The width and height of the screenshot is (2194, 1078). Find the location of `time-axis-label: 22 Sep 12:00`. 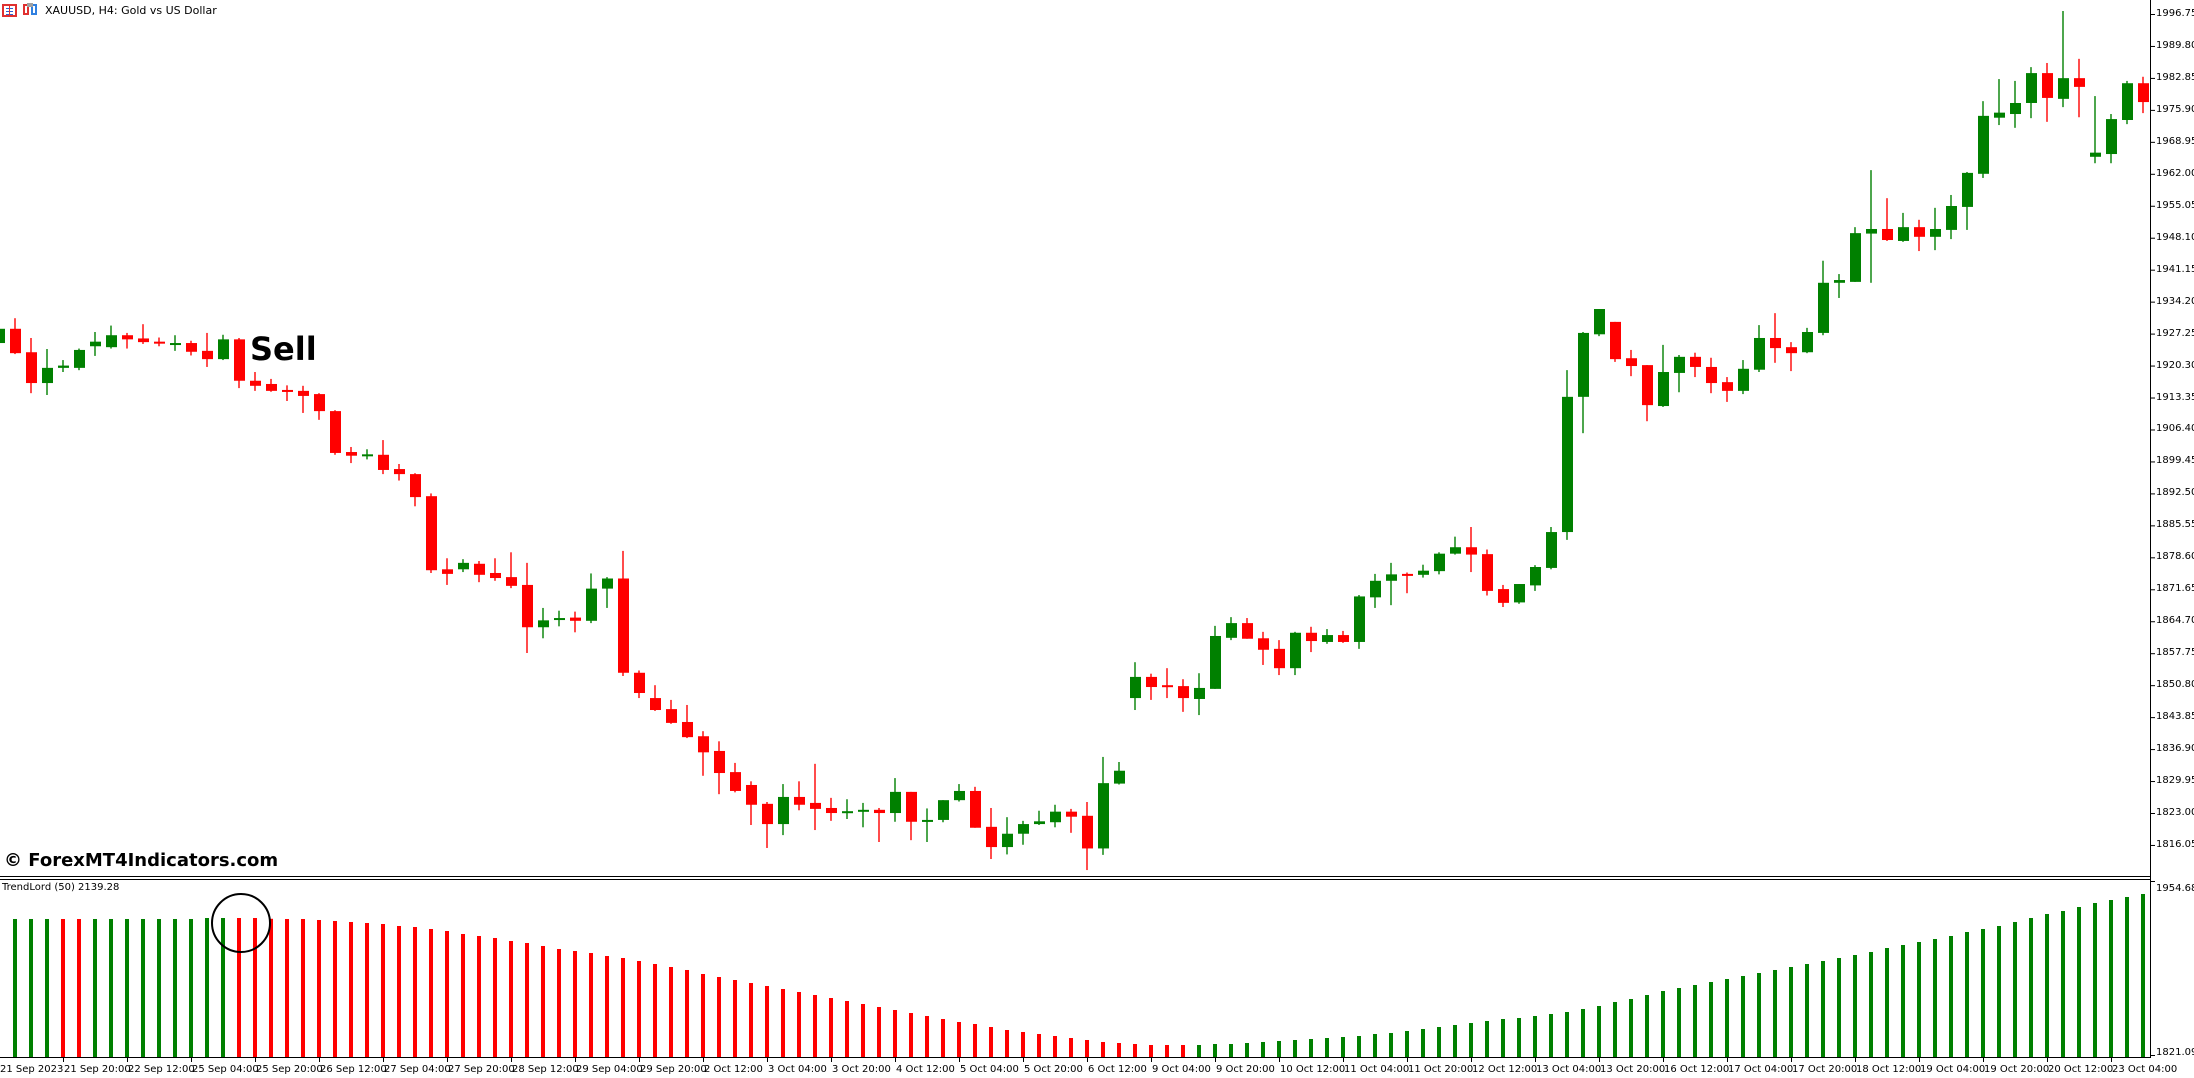

time-axis-label: 22 Sep 12:00 is located at coordinates (161, 1069).